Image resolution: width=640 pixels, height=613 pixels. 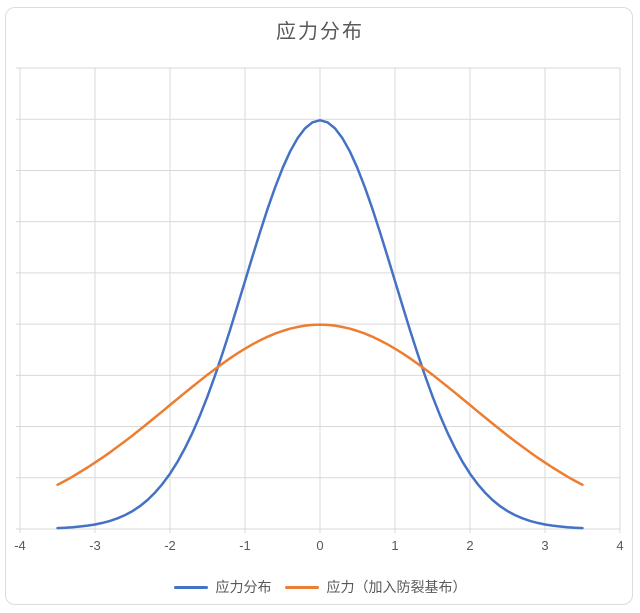 I want to click on legend-label-series2: 应力（加入防裂基布）, so click(x=396, y=587).